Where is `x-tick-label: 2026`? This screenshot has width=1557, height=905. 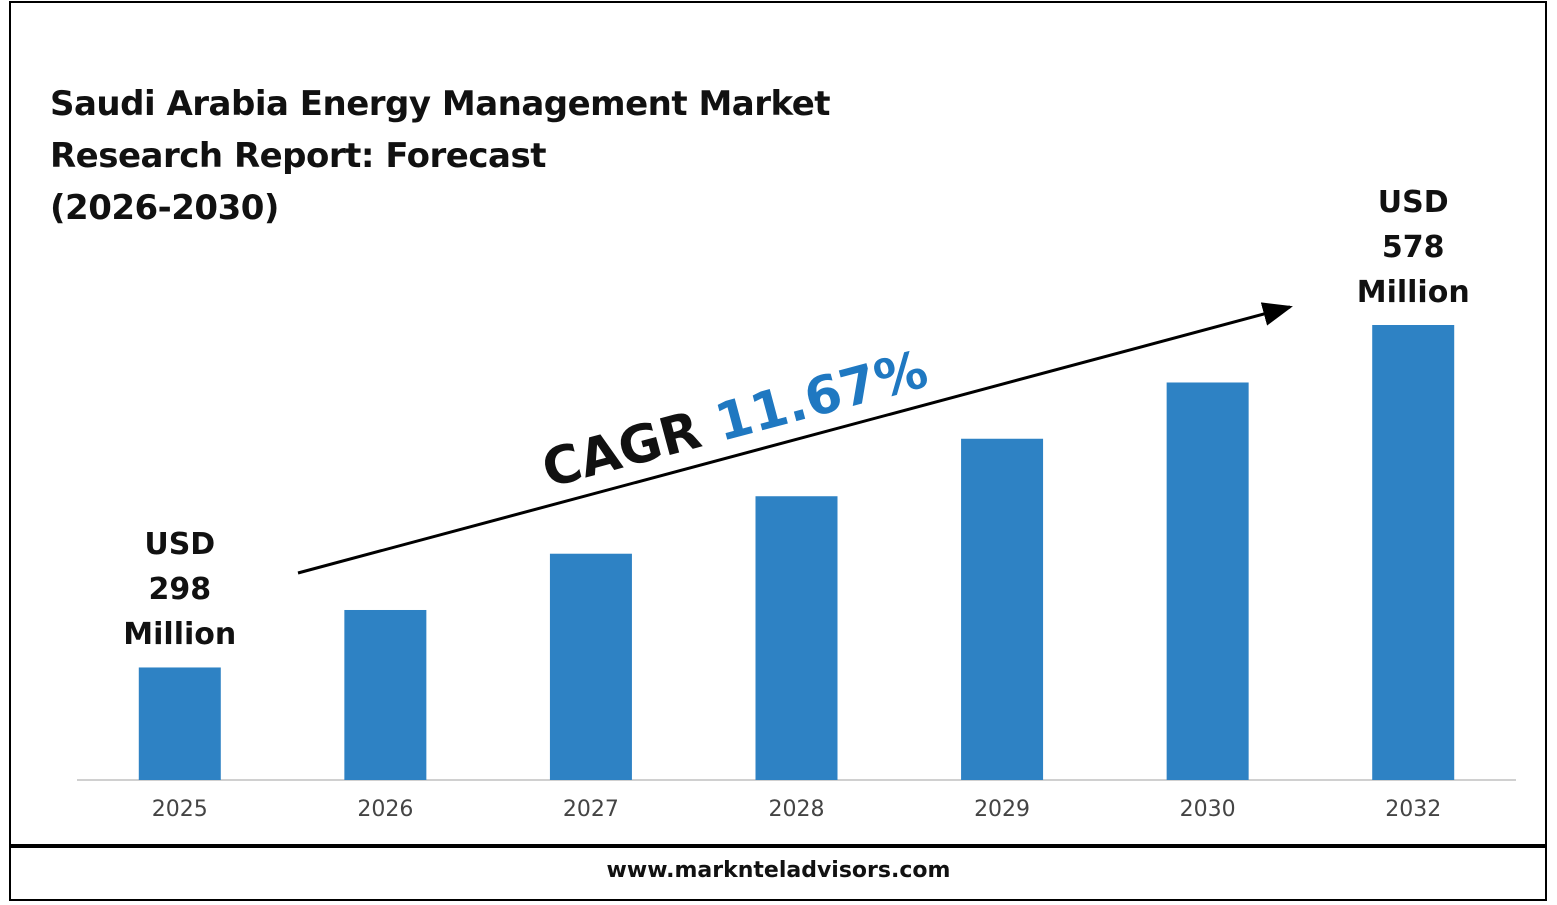
x-tick-label: 2026 is located at coordinates (385, 809).